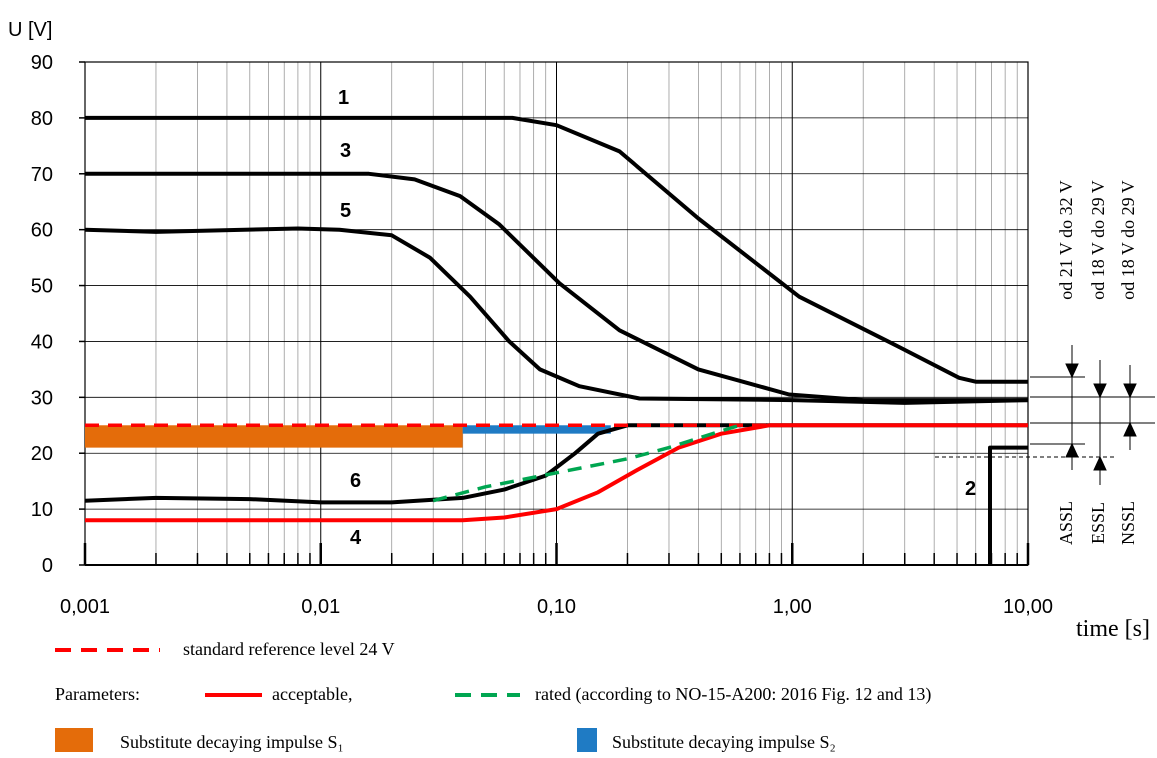 The image size is (1157, 758). What do you see at coordinates (1028, 607) in the screenshot?
I see `x-tick-label: 10,00` at bounding box center [1028, 607].